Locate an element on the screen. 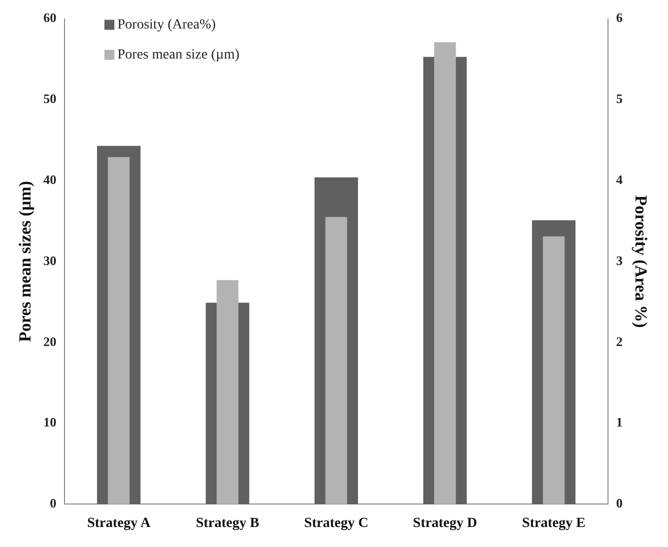 The width and height of the screenshot is (668, 547). y2-axis-title: Porosity (Area %) is located at coordinates (640, 261).